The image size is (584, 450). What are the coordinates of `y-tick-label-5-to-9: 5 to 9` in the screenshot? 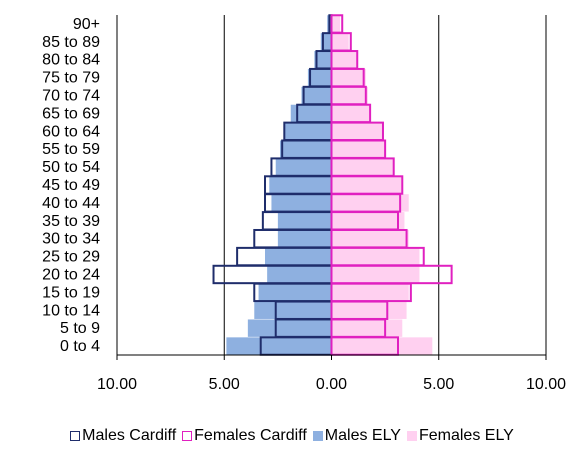 It's located at (80, 328).